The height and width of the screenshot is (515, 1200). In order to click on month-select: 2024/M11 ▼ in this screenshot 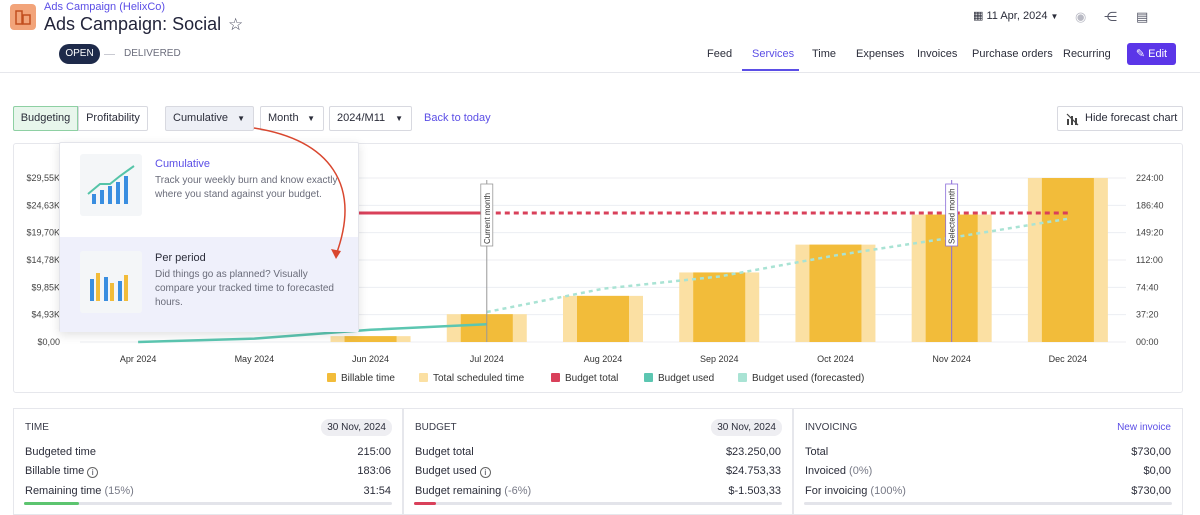, I will do `click(370, 118)`.